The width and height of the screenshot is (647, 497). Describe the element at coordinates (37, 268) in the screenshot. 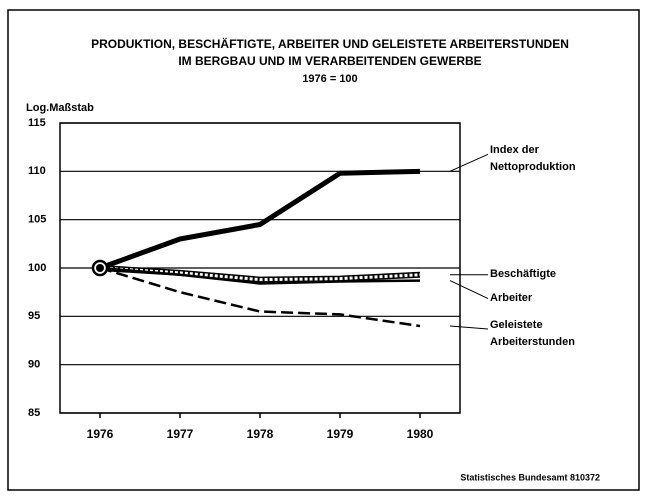

I see `y-tick-label: 100` at that location.